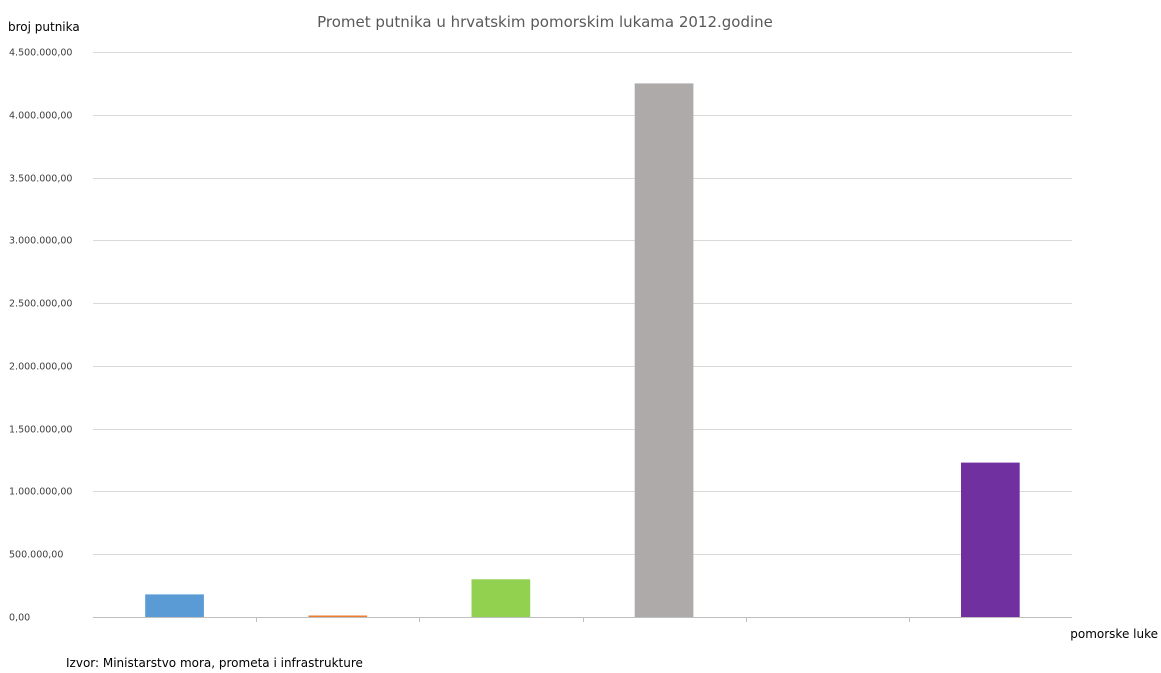  What do you see at coordinates (40, 53) in the screenshot?
I see `y-tick-label: 4.500.000,00` at bounding box center [40, 53].